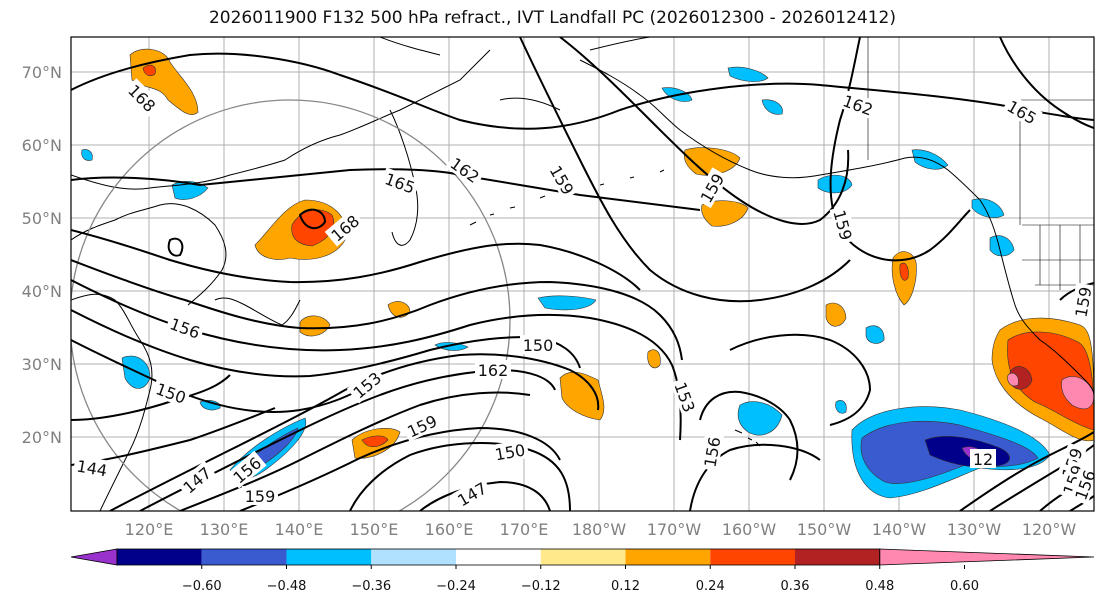 This screenshot has height=604, width=1105. What do you see at coordinates (42, 145) in the screenshot?
I see `lat-tick-label: 60°N` at bounding box center [42, 145].